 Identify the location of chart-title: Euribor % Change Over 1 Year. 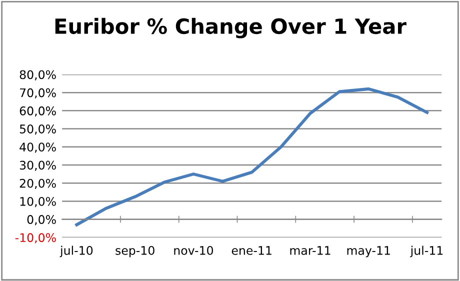
(230, 28).